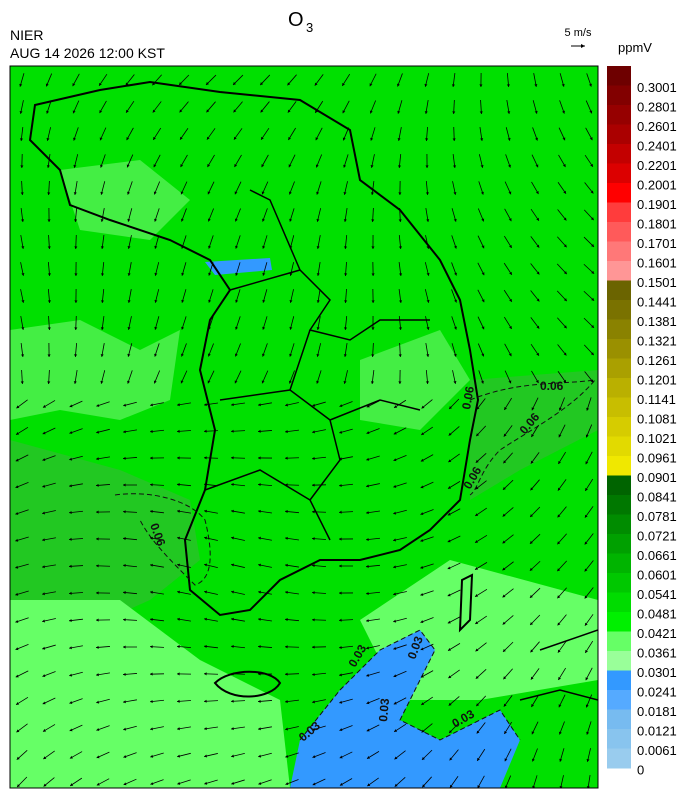  Describe the element at coordinates (558, 665) in the screenshot. I see `coastline` at that location.